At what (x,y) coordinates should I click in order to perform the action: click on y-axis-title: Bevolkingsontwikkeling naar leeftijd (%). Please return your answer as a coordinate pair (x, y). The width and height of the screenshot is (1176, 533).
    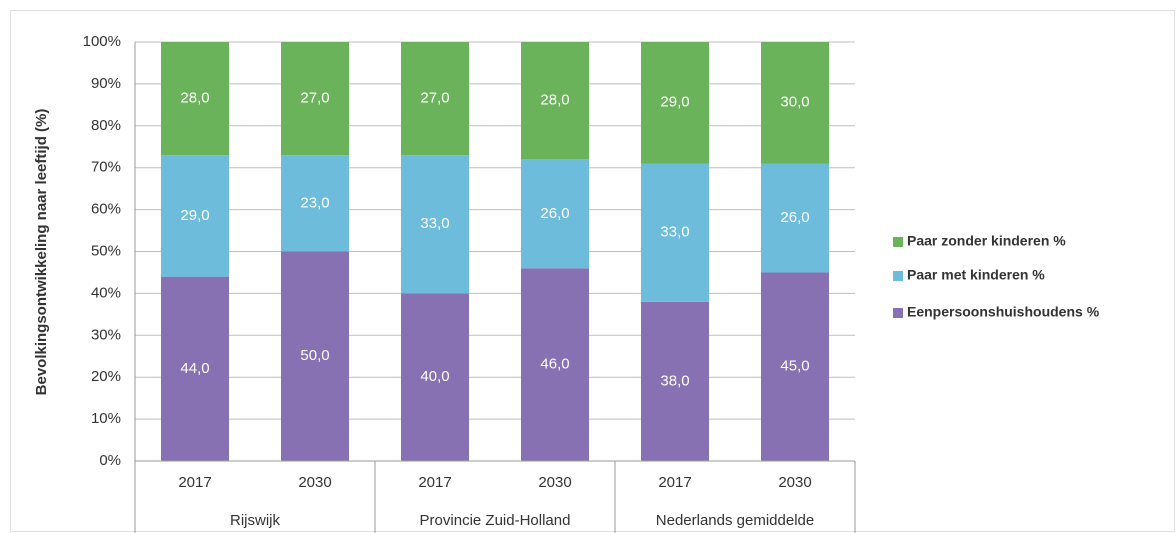
    Looking at the image, I should click on (41, 252).